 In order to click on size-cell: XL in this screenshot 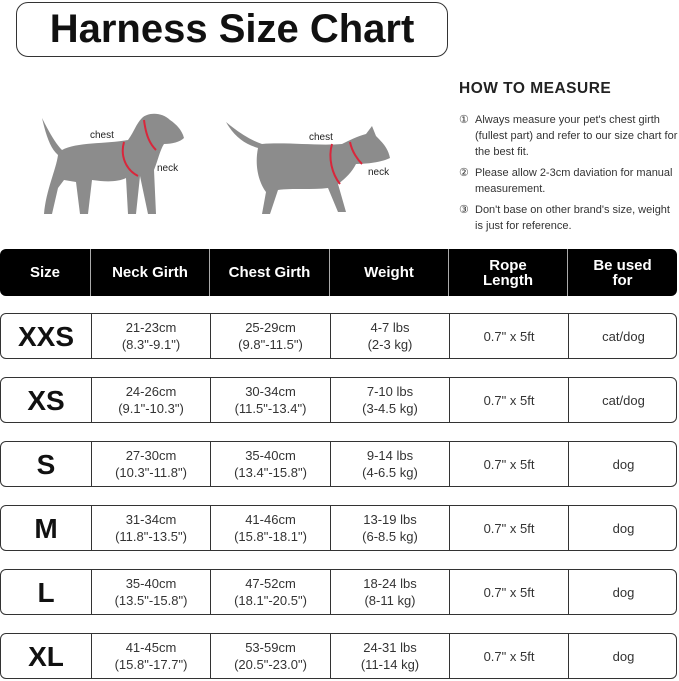, I will do `click(46, 656)`.